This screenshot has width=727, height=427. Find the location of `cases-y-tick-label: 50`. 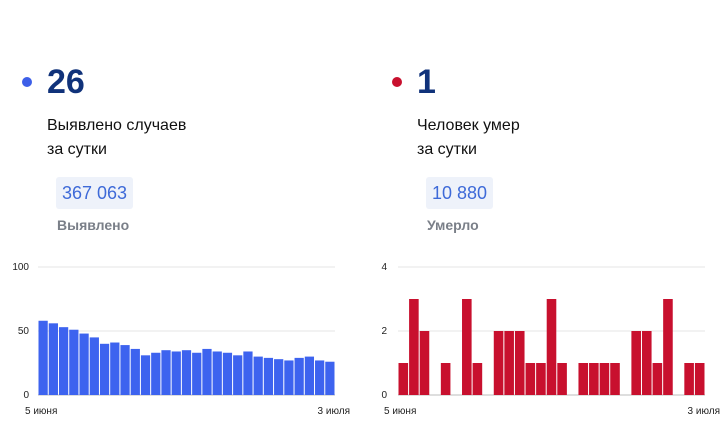

cases-y-tick-label: 50 is located at coordinates (24, 331).